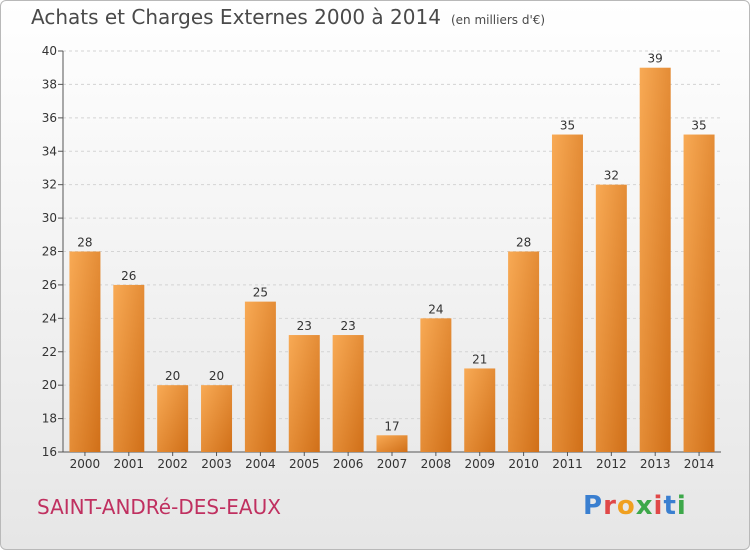 This screenshot has height=550, width=750. I want to click on x-tick-label-2002: 2002, so click(172, 464).